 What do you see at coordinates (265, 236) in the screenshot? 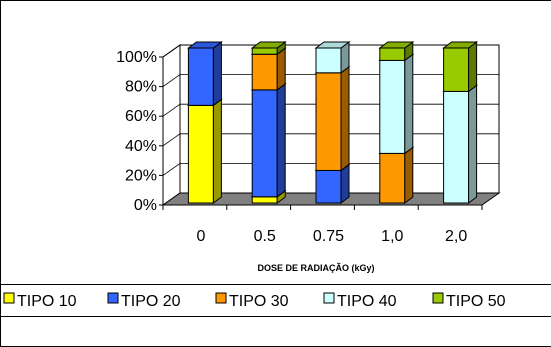
I see `x-tick-label: 0.5` at bounding box center [265, 236].